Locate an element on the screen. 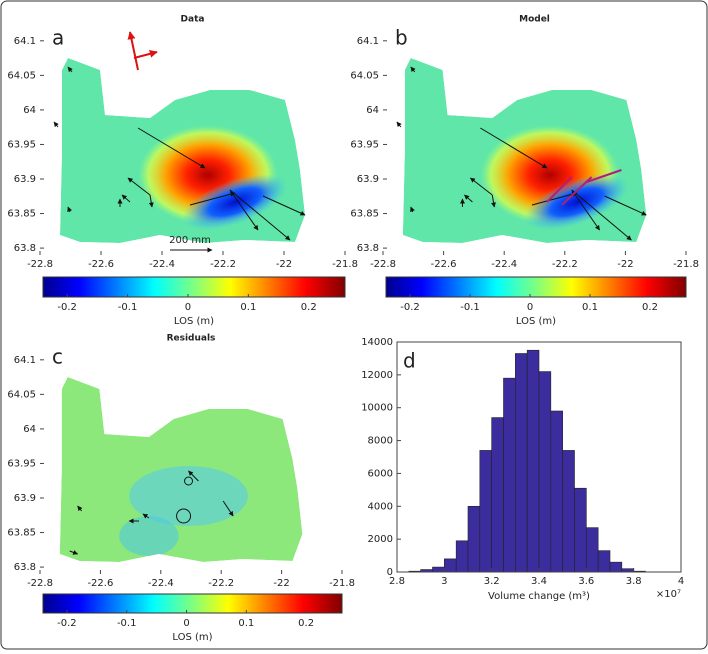 This screenshot has width=708, height=654. colorbar is located at coordinates (536, 287).